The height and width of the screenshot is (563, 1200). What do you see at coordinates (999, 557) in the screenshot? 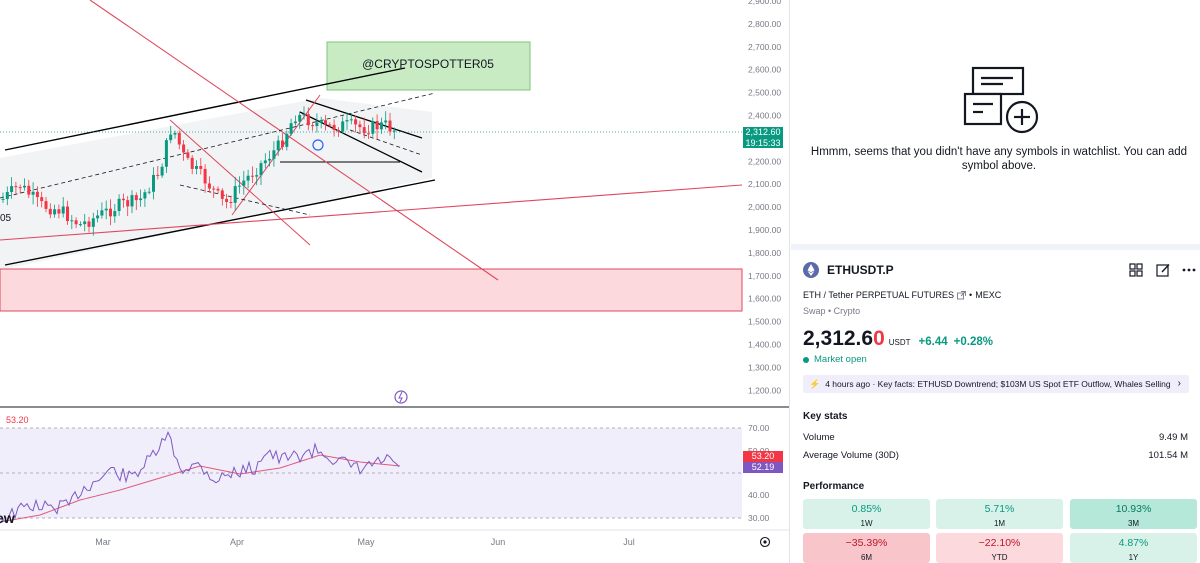
I see `perf-period: YTD` at bounding box center [999, 557].